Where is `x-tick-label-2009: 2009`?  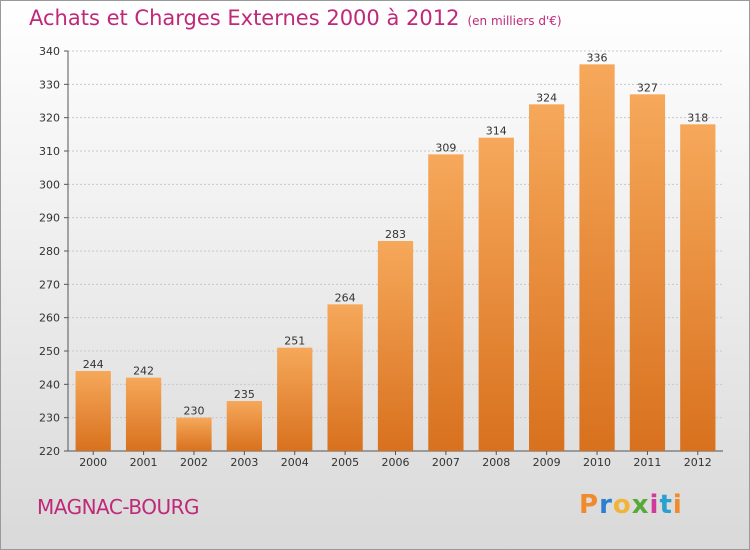
x-tick-label-2009: 2009 is located at coordinates (547, 462).